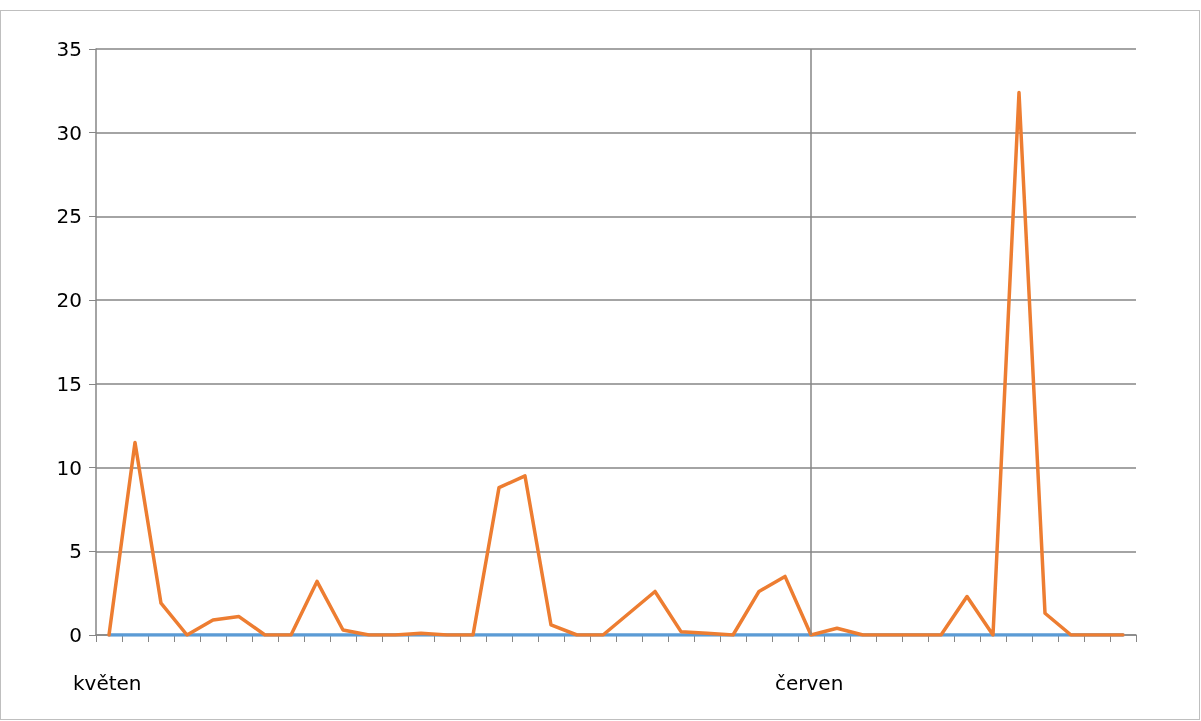 This screenshot has width=1201, height=721. I want to click on y-tick-label: 20, so click(69, 300).